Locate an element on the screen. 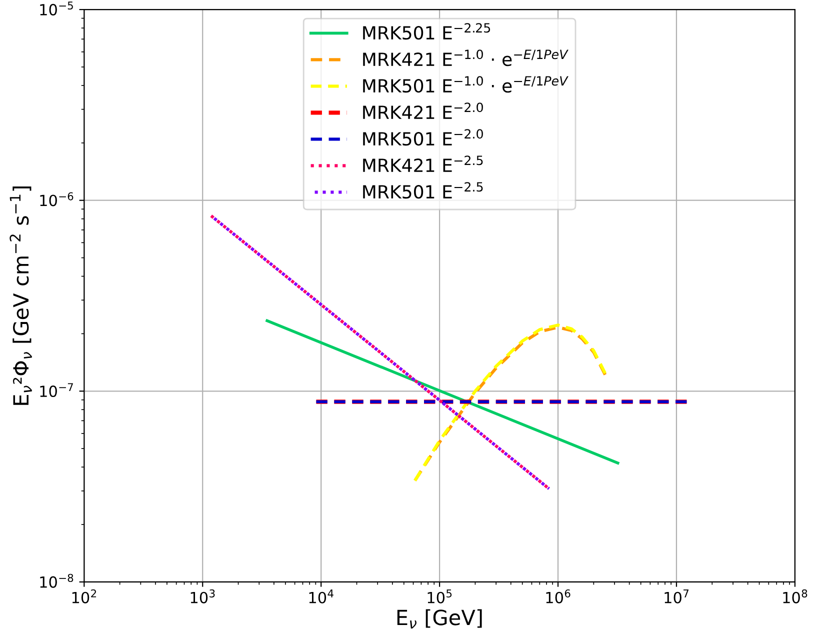  x-axis-title: E$_{ν}$ [GeV] is located at coordinates (439, 618).